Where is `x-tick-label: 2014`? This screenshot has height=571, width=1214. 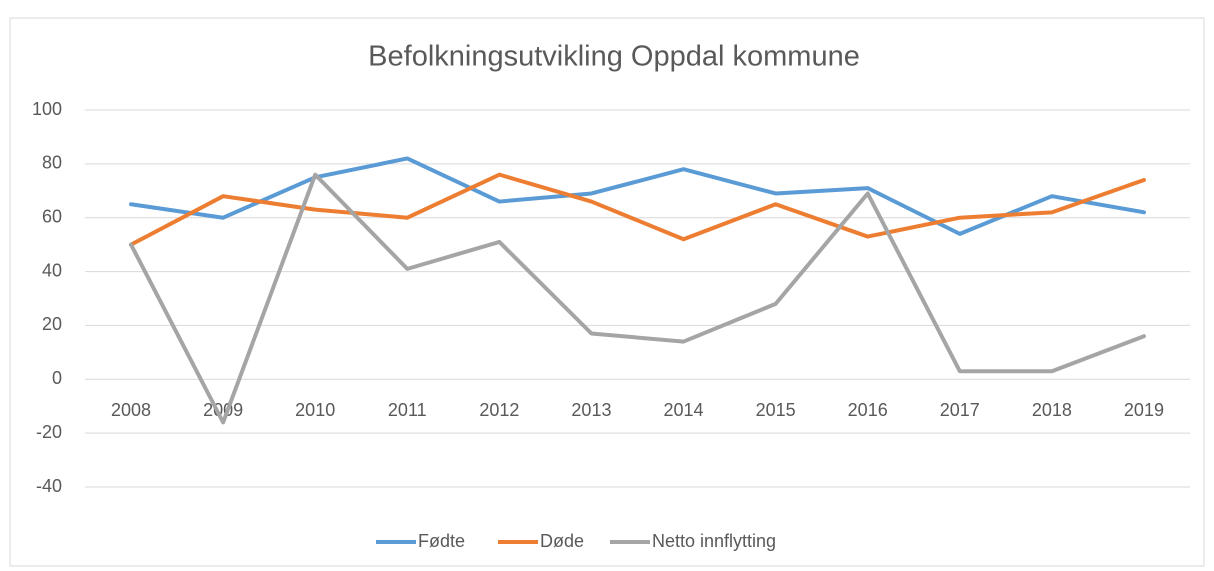 x-tick-label: 2014 is located at coordinates (684, 410).